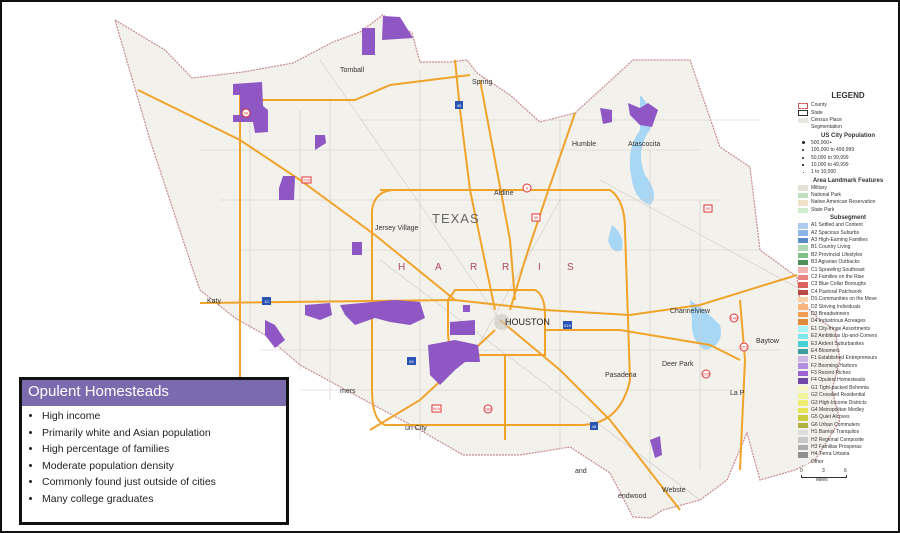 Image resolution: width=900 pixels, height=533 pixels. Describe the element at coordinates (482, 82) in the screenshot. I see `label-spring: Spring` at that location.